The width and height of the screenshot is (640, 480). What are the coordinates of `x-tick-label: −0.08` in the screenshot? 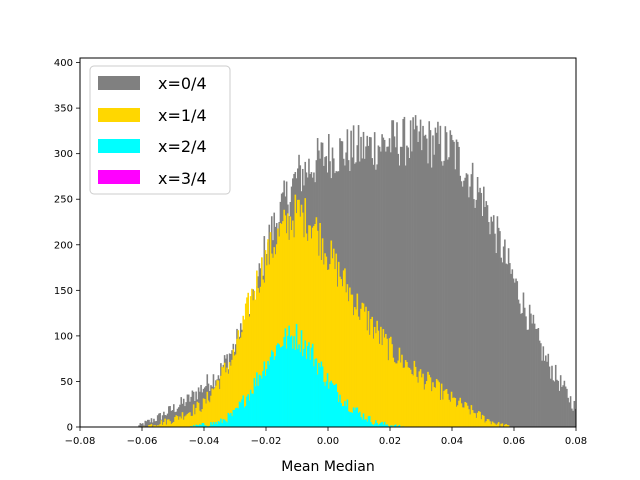 It's located at (80, 441).